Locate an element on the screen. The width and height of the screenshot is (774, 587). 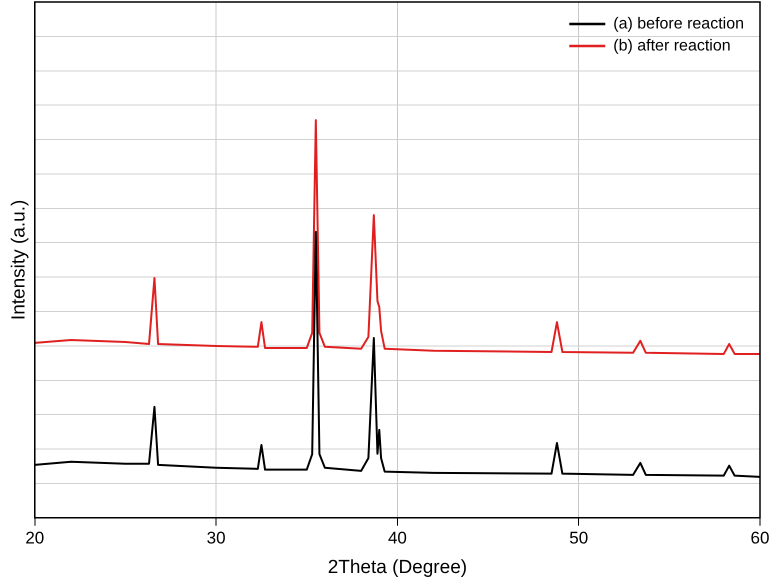
x-tick-label: 30 is located at coordinates (216, 538).